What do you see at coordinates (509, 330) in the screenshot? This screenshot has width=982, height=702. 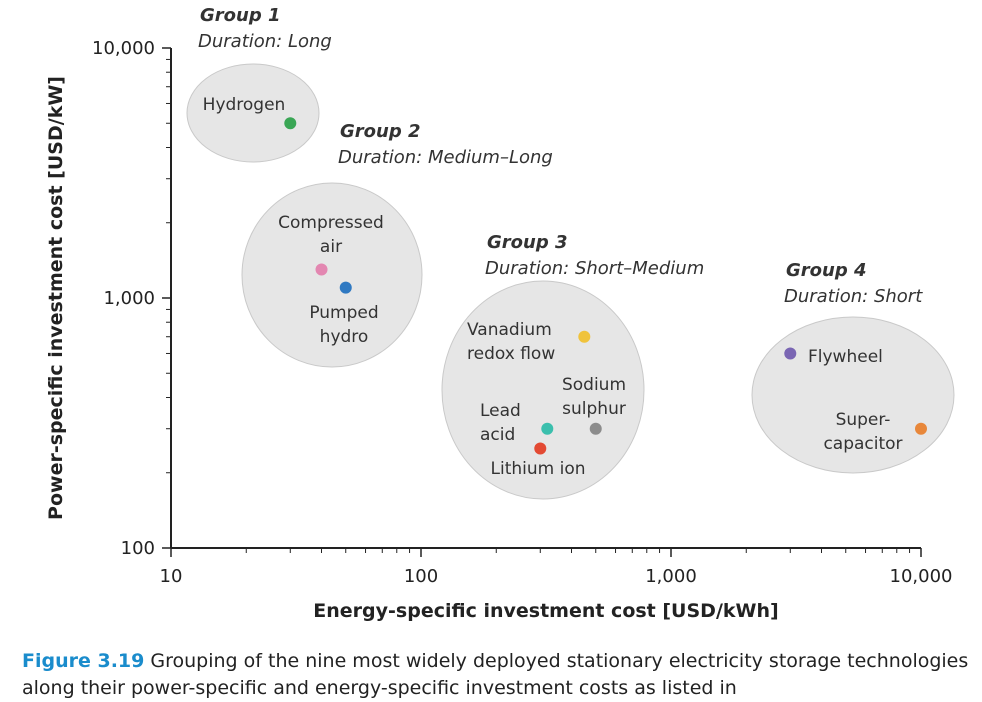 I see `vanadium-redox-flow-label-line: Vanadium` at bounding box center [509, 330].